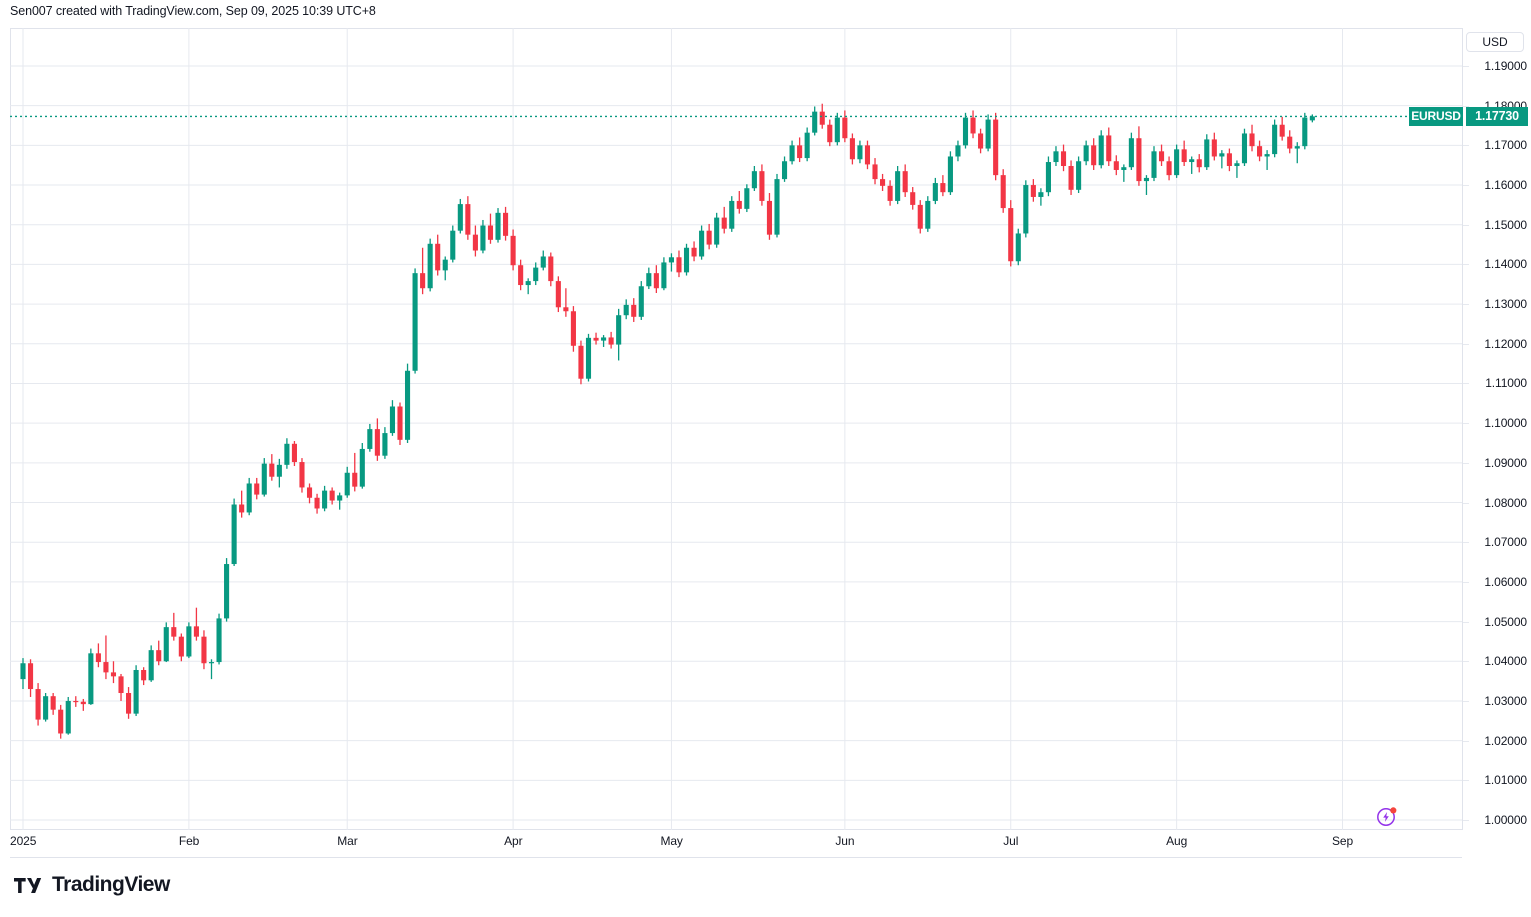 The width and height of the screenshot is (1531, 917). Describe the element at coordinates (1505, 462) in the screenshot. I see `price-axis-tick: 1.09000` at that location.